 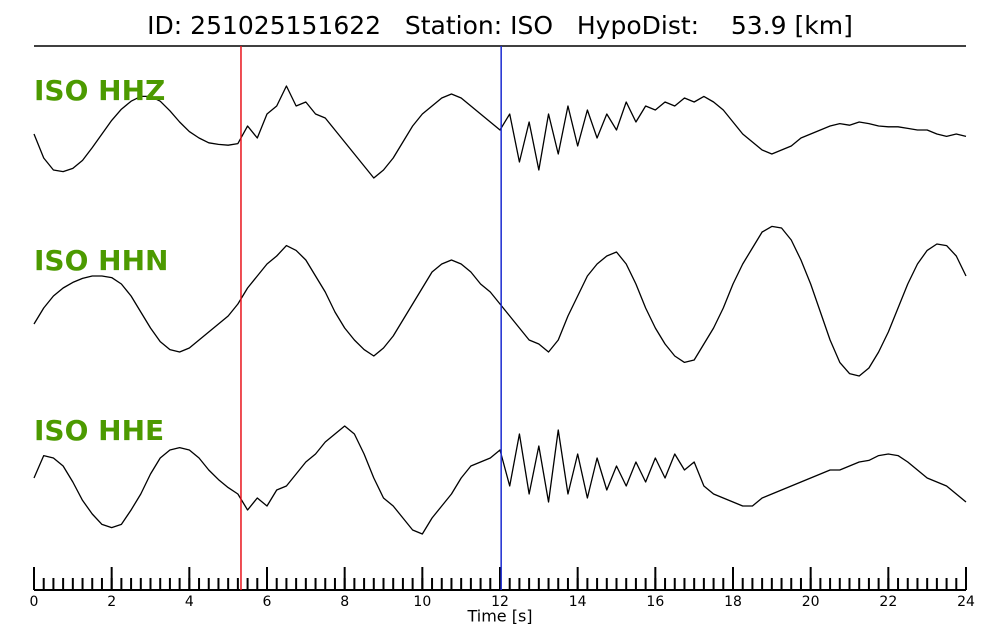 What do you see at coordinates (811, 602) in the screenshot?
I see `x-tick-label: 20` at bounding box center [811, 602].